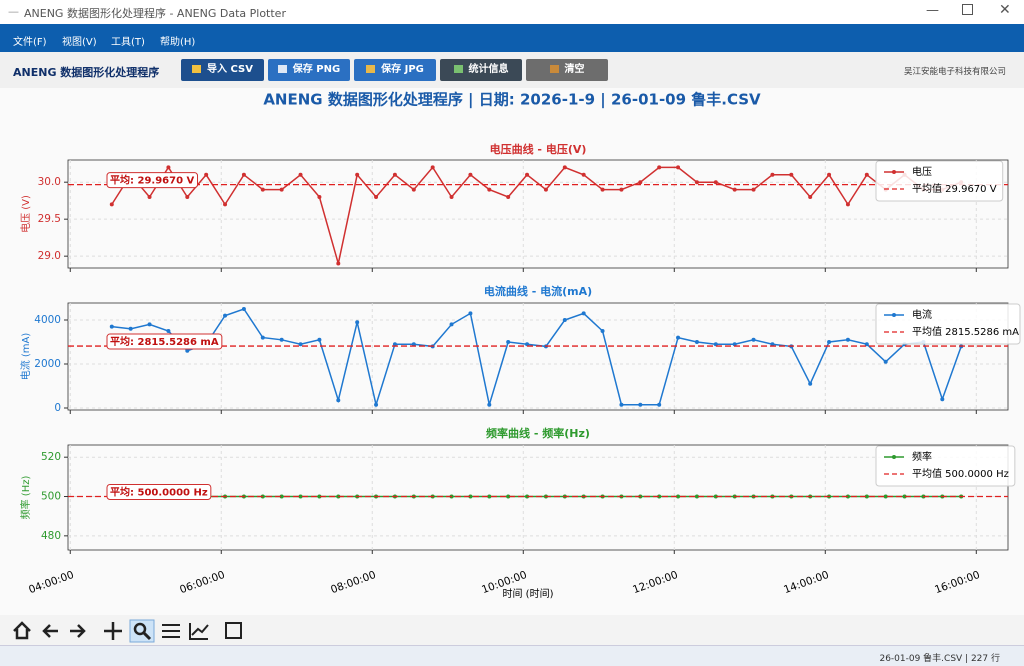 Image resolution: width=1024 pixels, height=666 pixels. What do you see at coordinates (113, 631) in the screenshot?
I see `pan-icon` at bounding box center [113, 631].